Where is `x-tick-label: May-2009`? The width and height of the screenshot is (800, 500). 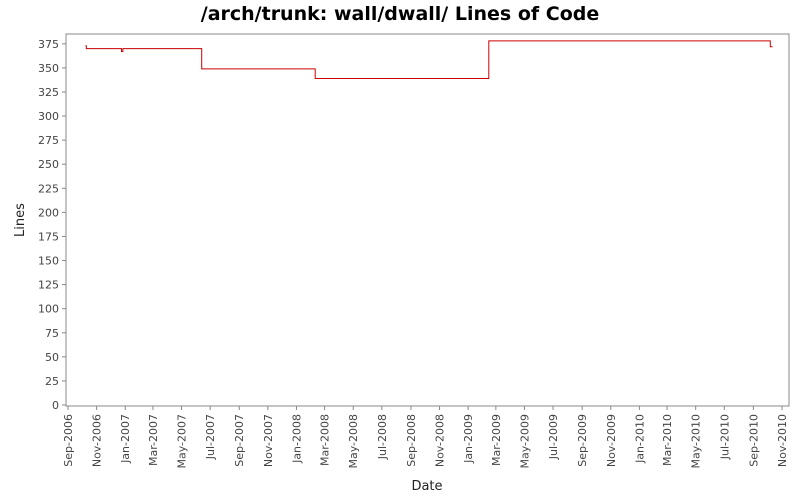 x-tick-label: May-2009 is located at coordinates (524, 441).